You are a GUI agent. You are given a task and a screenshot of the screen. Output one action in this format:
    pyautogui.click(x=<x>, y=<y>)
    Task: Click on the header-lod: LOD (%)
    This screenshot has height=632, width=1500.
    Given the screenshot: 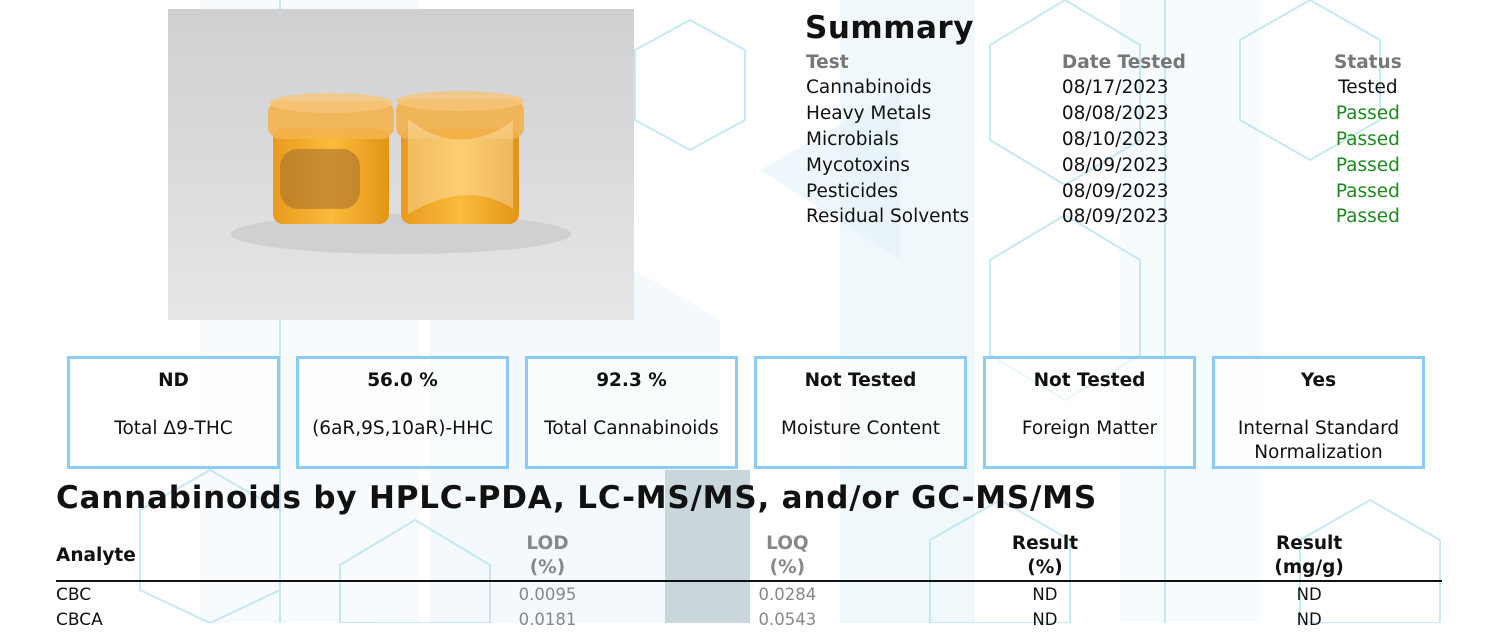 What is the action you would take?
    pyautogui.click(x=547, y=557)
    